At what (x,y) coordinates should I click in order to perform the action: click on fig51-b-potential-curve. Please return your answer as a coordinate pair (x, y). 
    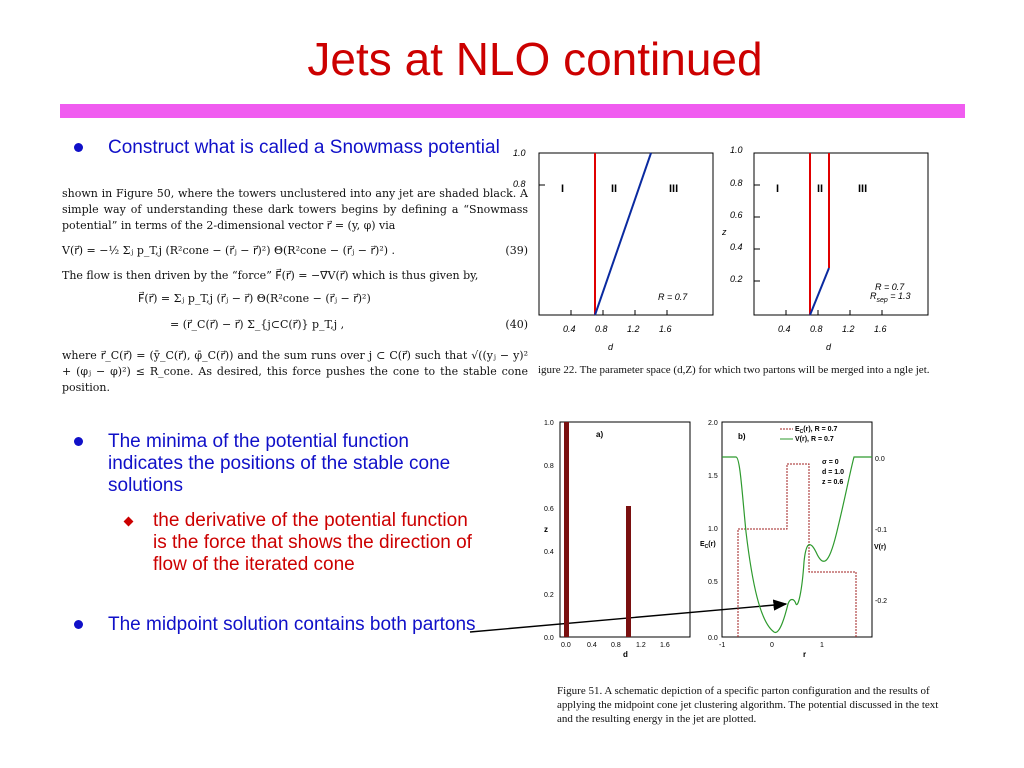
    Looking at the image, I should click on (797, 544).